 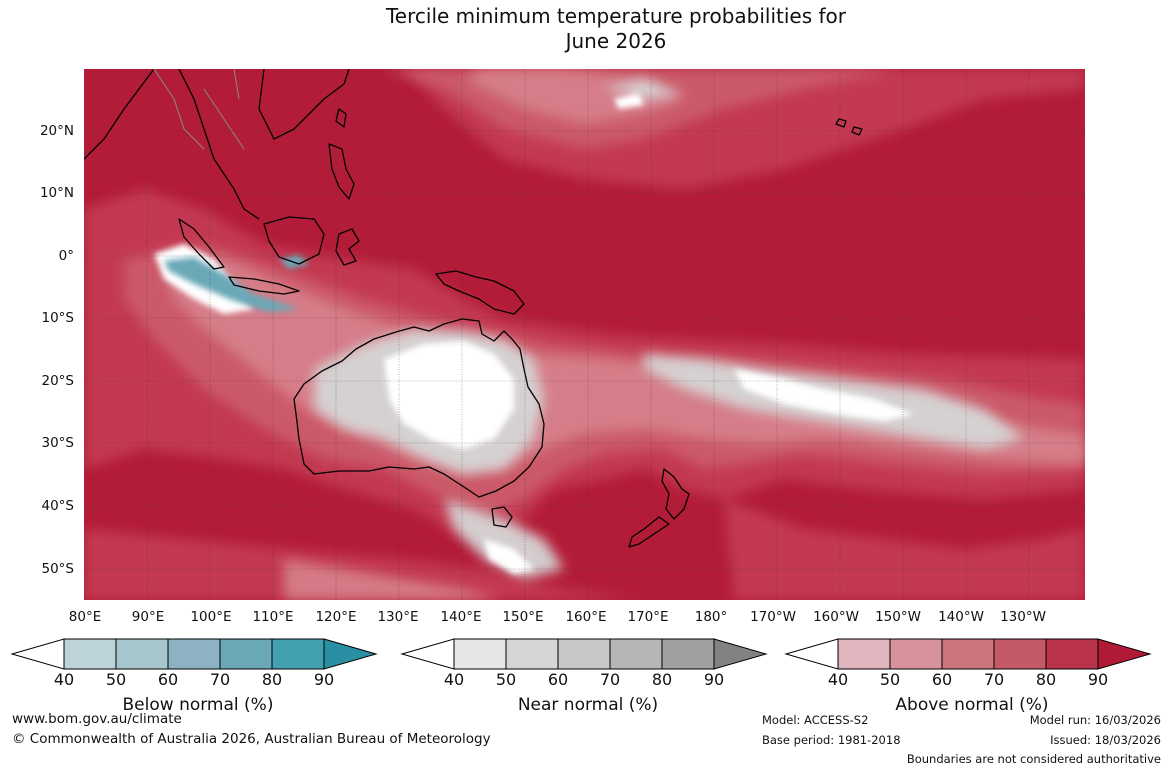 I want to click on borneo-coast, so click(x=294, y=240).